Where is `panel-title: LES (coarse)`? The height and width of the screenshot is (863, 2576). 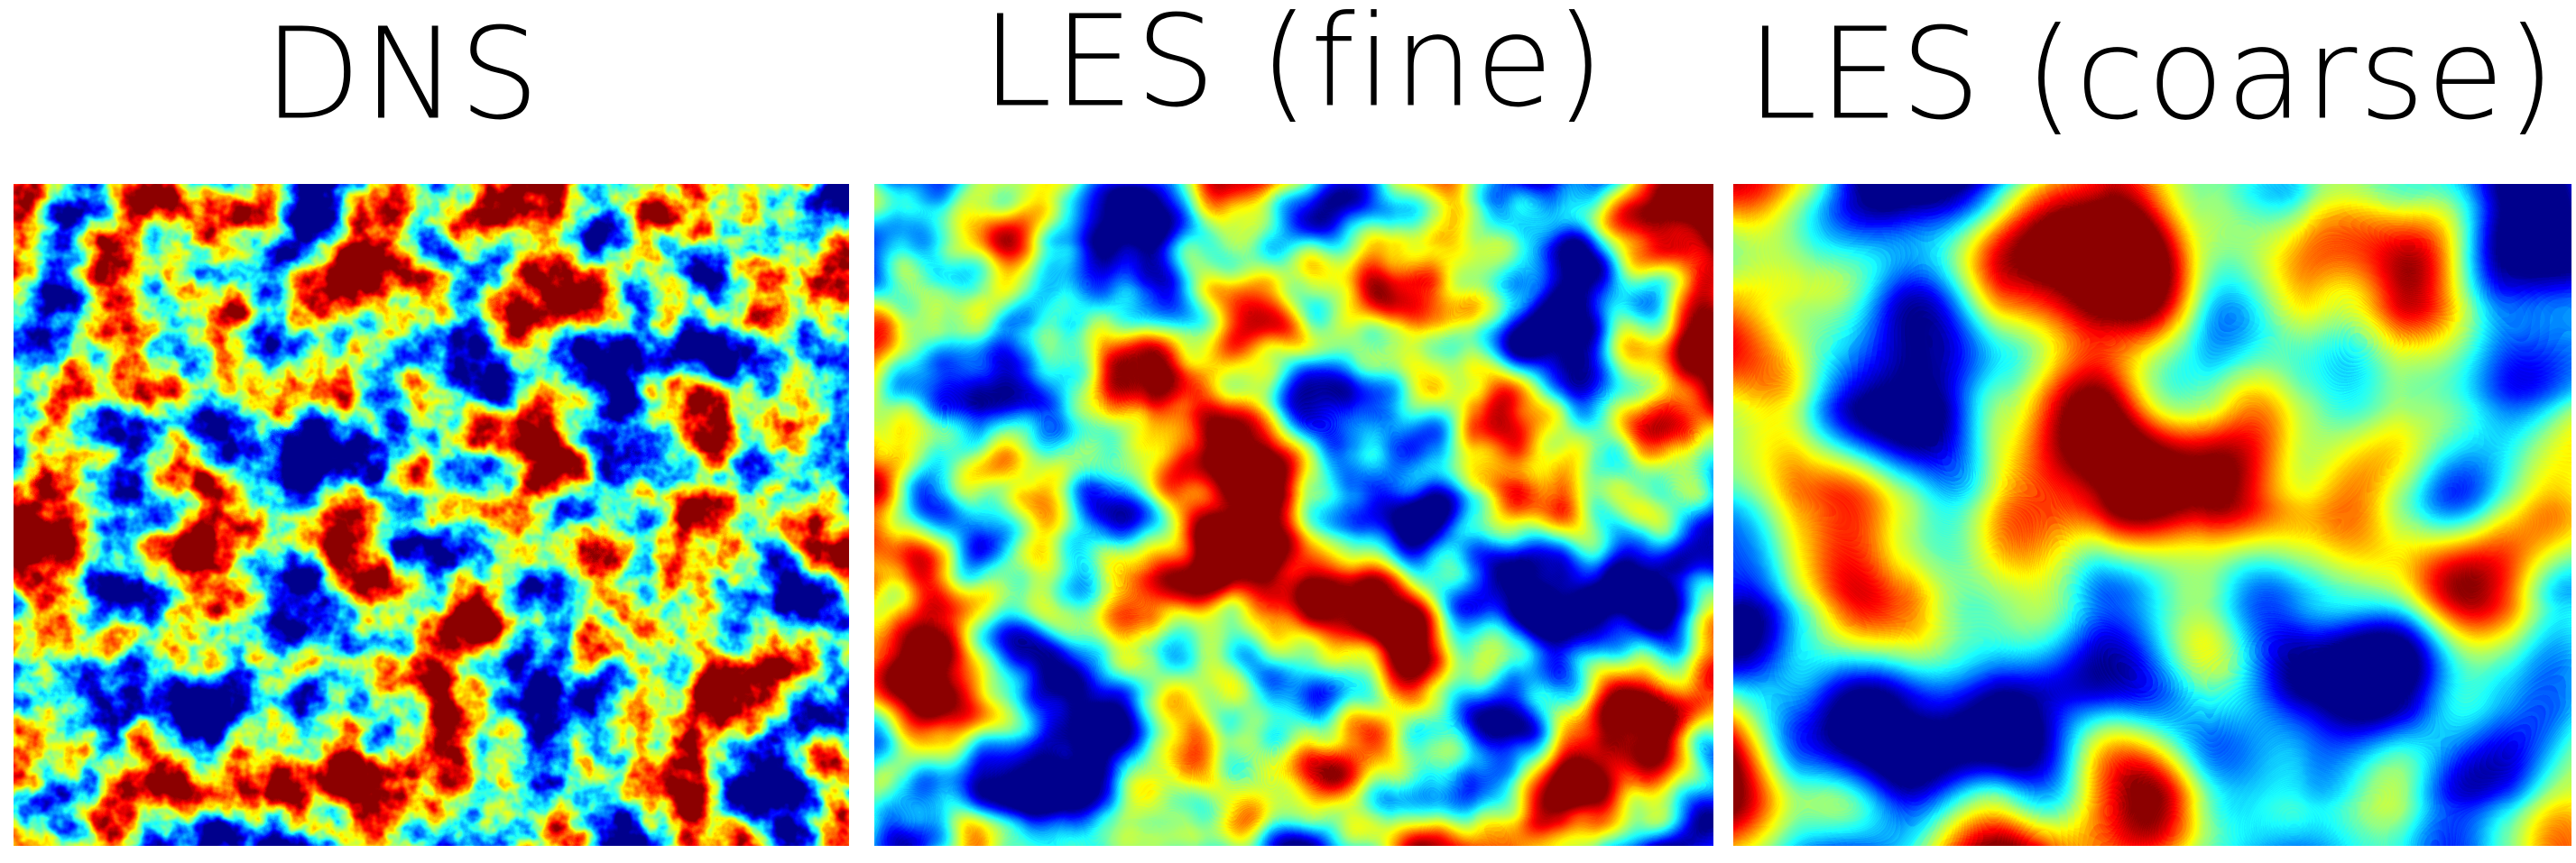 panel-title: LES (coarse) is located at coordinates (2152, 75).